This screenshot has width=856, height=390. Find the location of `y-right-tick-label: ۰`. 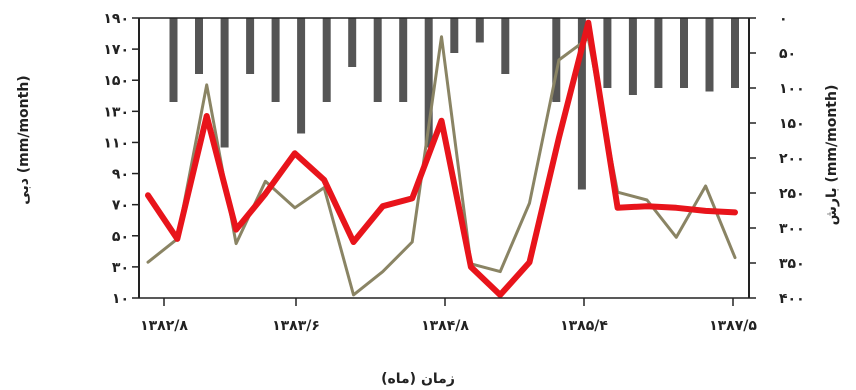

y-right-tick-label: ۰ is located at coordinates (783, 19).